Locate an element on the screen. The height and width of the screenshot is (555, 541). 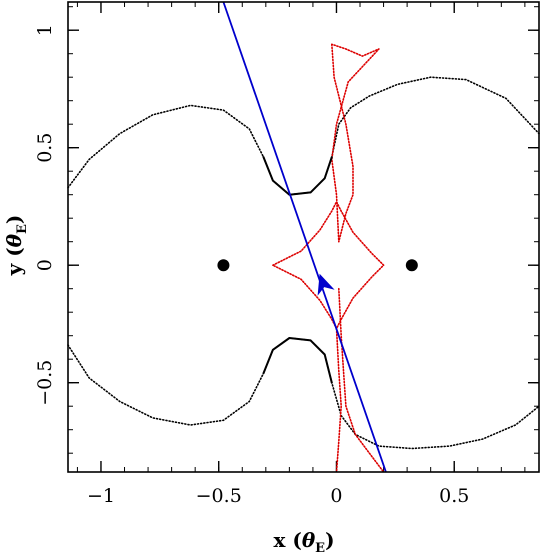
critical-curve-solid-lower is located at coordinates (297, 360).